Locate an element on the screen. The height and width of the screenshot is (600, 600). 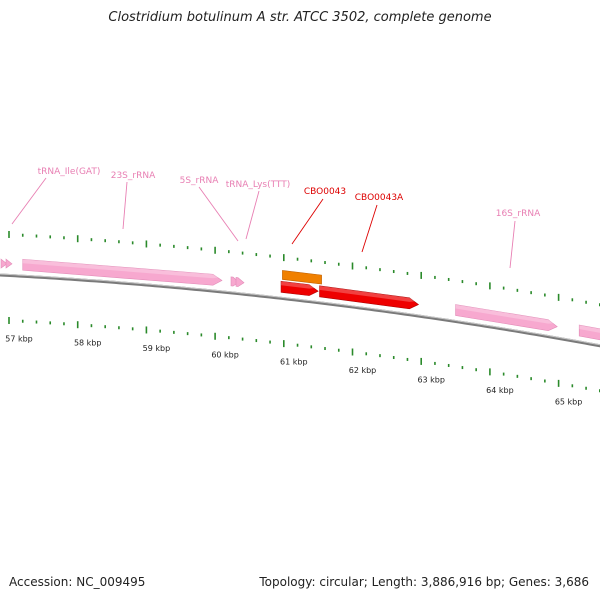
label-16s-rrna: 16S_rRNA is located at coordinates (518, 214).